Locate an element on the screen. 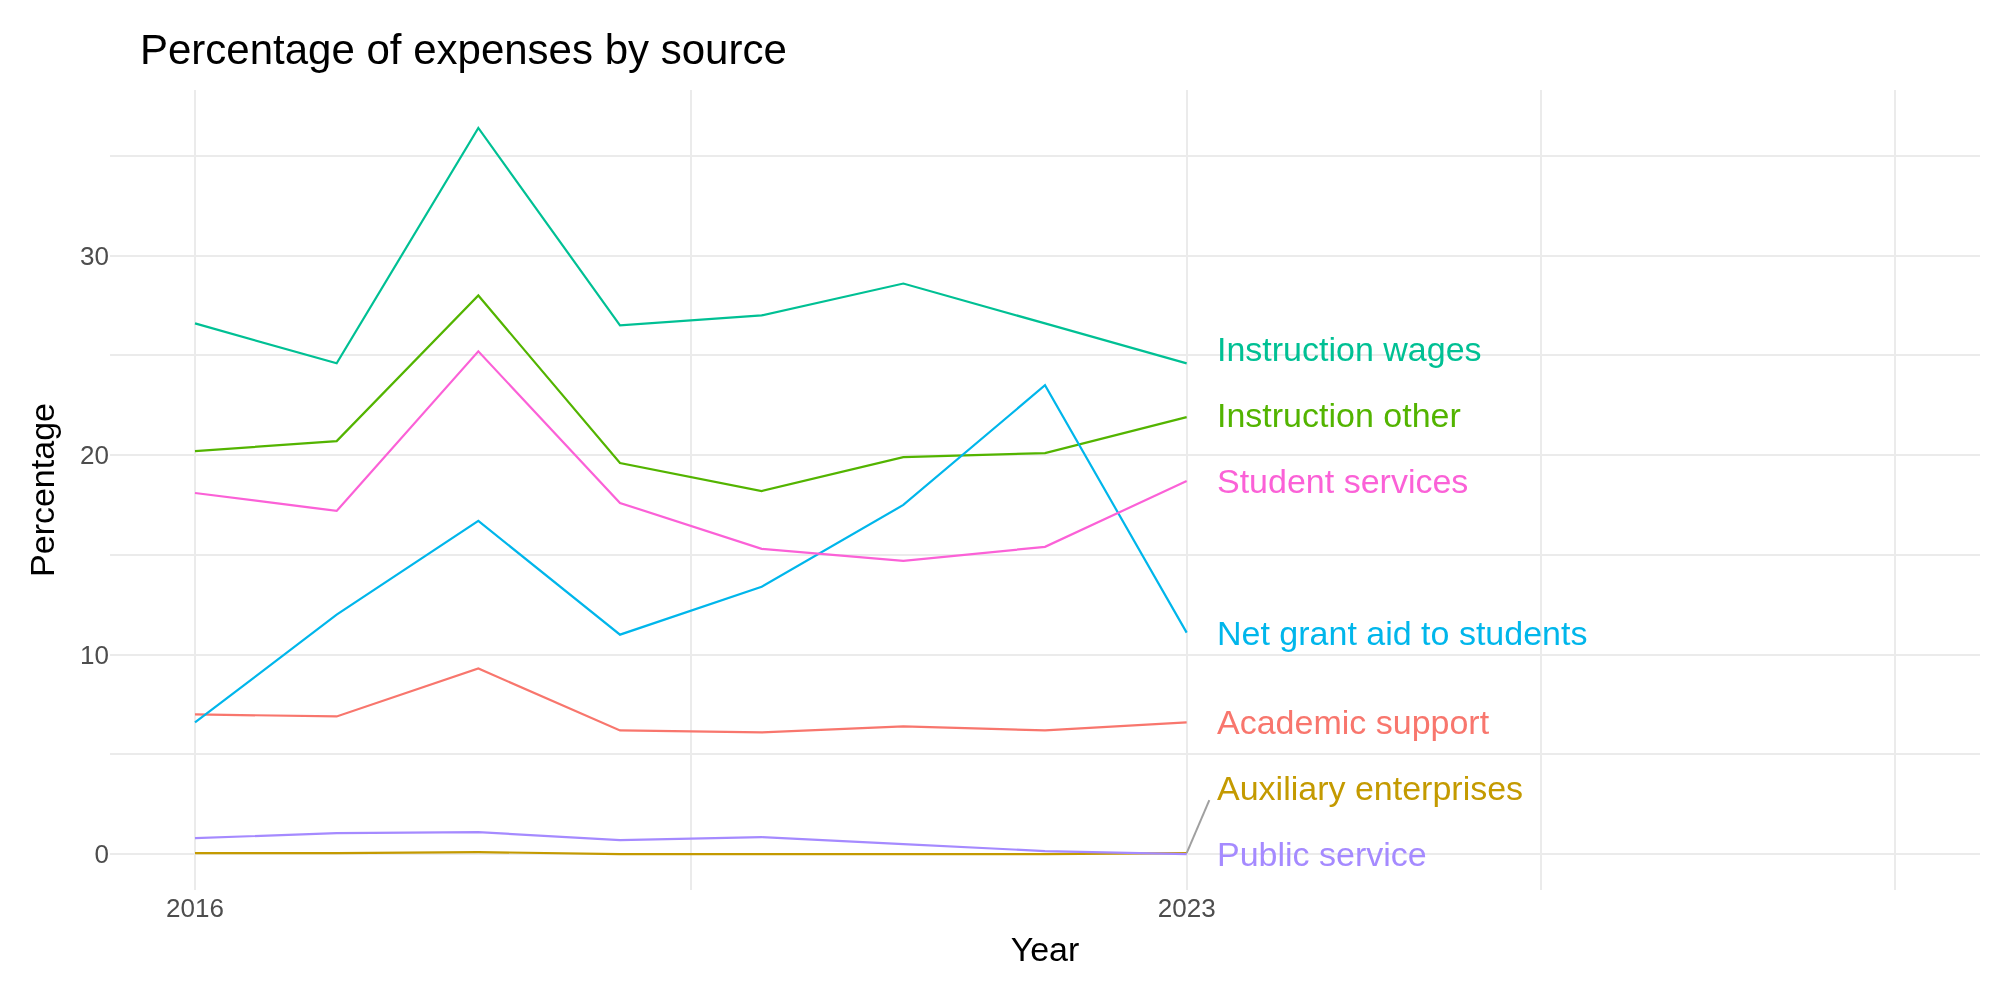 This screenshot has height=1000, width=2000. series-label: Instruction other is located at coordinates (1339, 415).